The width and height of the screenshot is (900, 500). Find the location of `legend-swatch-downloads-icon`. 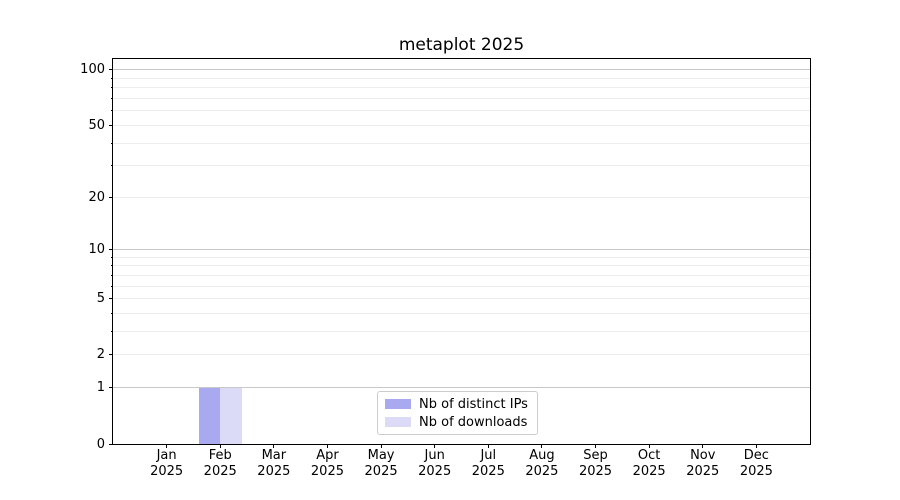

legend-swatch-downloads-icon is located at coordinates (398, 422).